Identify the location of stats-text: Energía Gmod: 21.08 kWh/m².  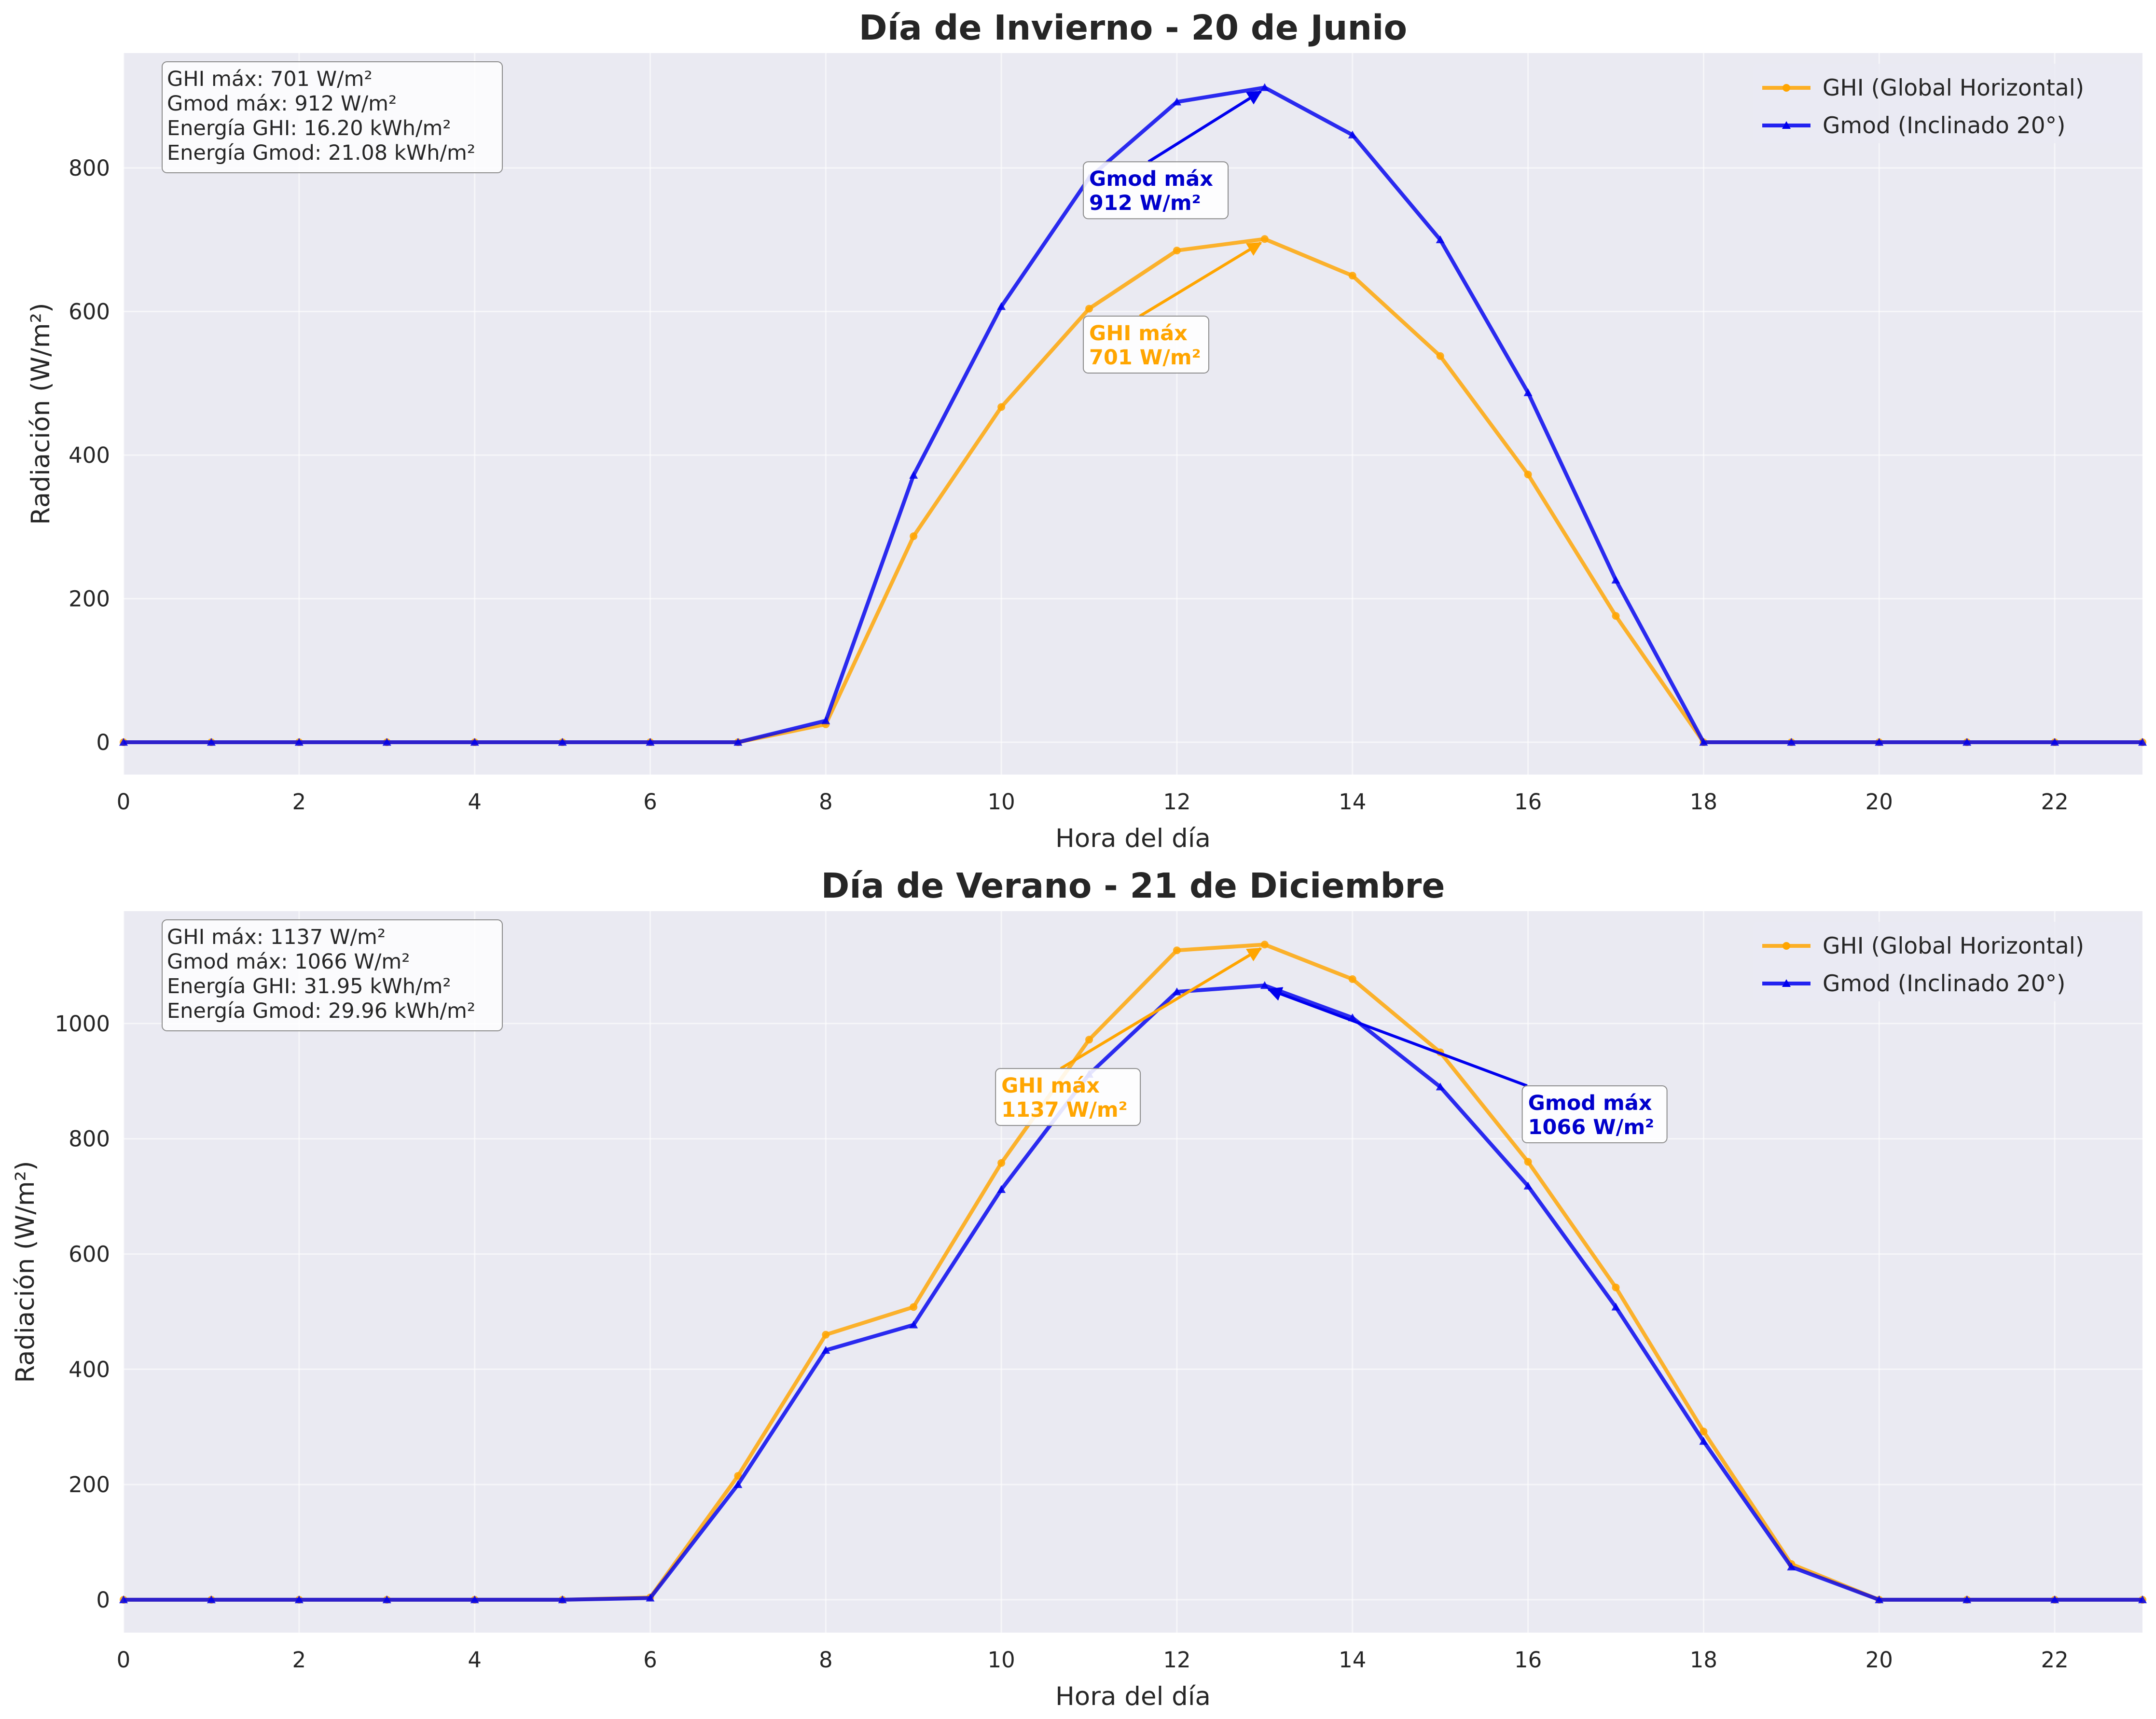
(321, 153).